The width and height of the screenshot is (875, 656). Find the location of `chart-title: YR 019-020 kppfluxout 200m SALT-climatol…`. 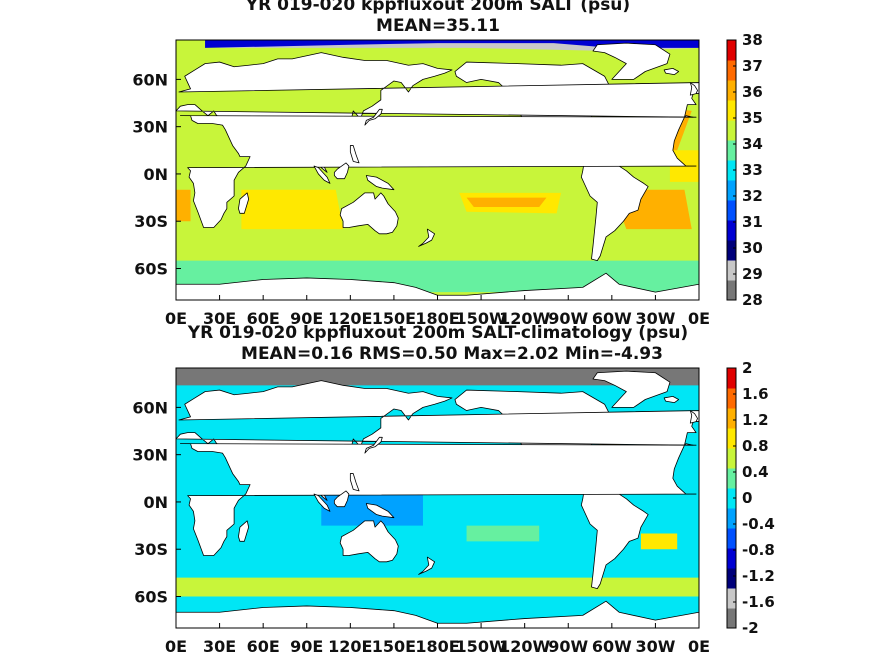

chart-title: YR 019-020 kppfluxout 200m SALT-climatol… is located at coordinates (437, 333).